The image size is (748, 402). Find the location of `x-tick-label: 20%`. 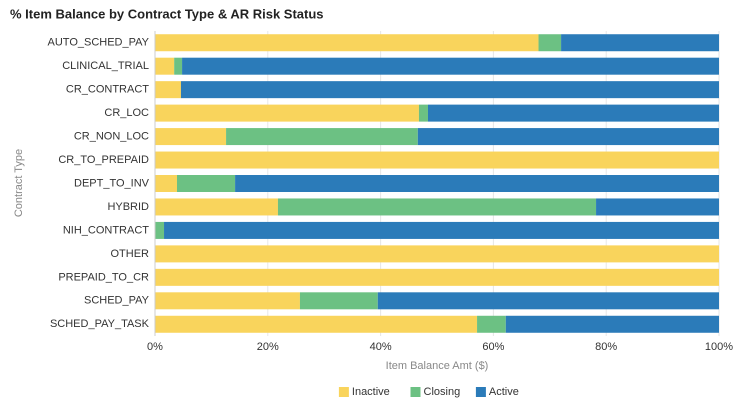

x-tick-label: 20% is located at coordinates (268, 347).